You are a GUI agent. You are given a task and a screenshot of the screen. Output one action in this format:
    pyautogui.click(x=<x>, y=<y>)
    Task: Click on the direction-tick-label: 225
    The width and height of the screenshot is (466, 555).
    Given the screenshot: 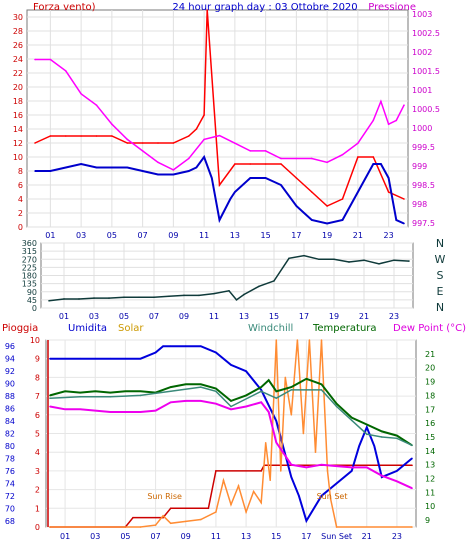 What is the action you would take?
    pyautogui.click(x=29, y=267)
    